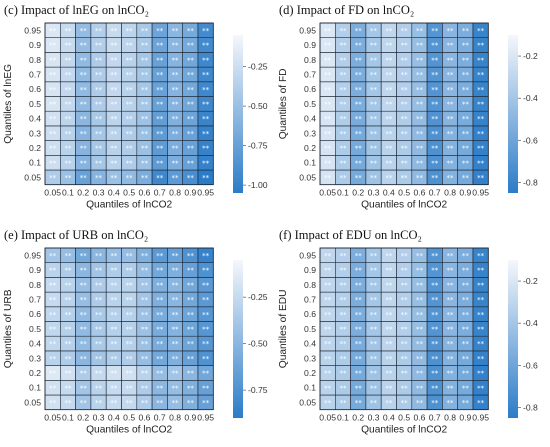  Describe the element at coordinates (530, 182) in the screenshot. I see `colorbar-tick-label: -0.8` at that location.